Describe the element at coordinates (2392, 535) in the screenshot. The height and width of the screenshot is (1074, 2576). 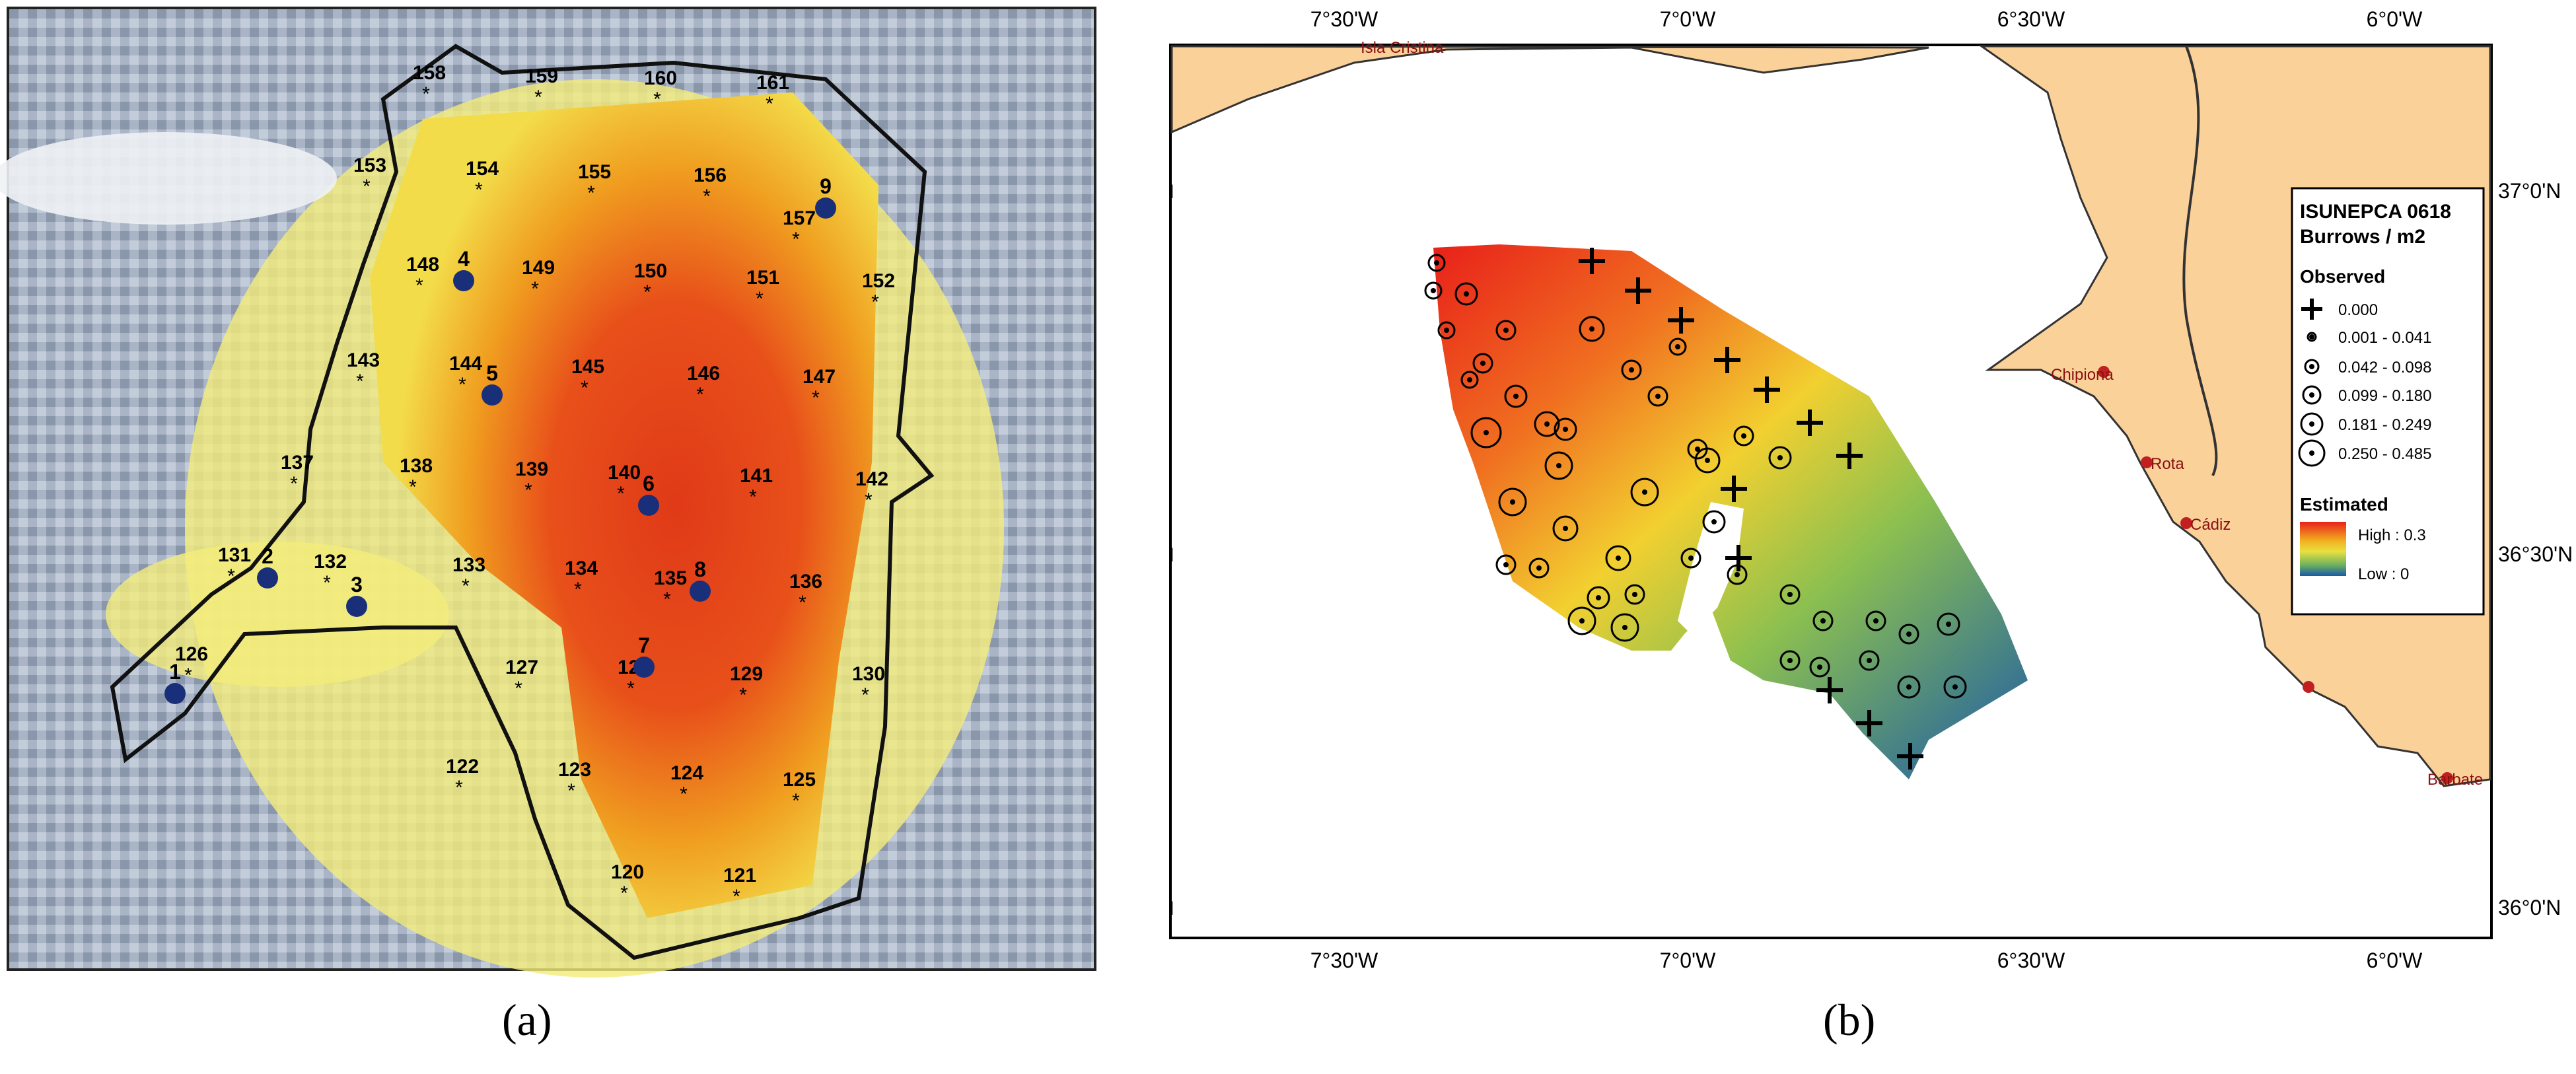
I see `legend-high-label: High : 0.3` at that location.